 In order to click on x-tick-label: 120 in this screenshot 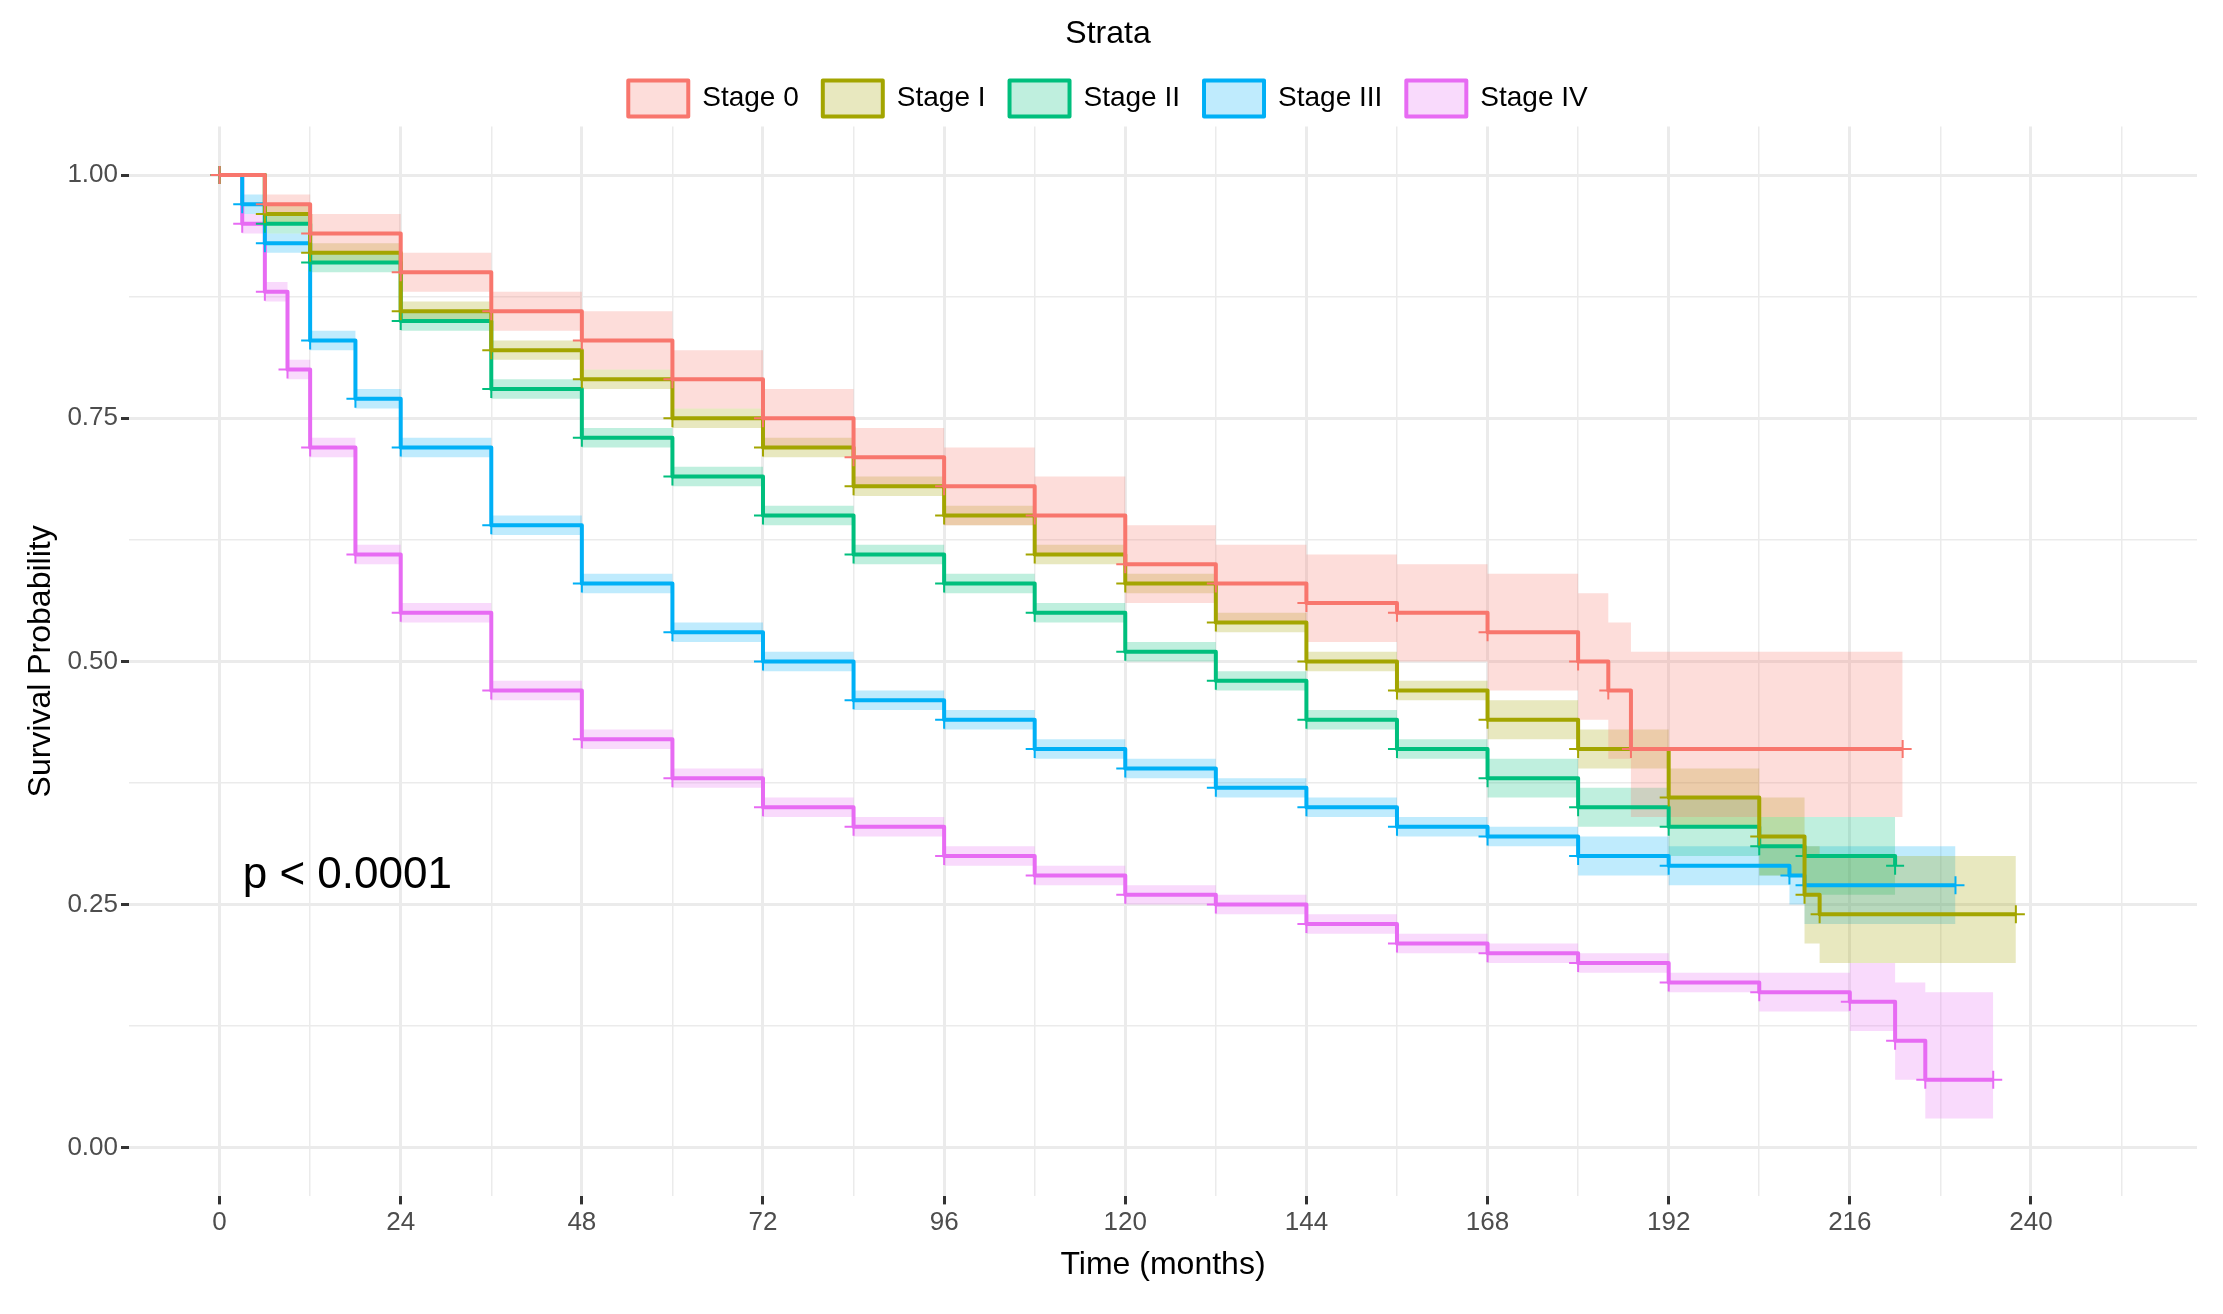, I will do `click(1125, 1221)`.